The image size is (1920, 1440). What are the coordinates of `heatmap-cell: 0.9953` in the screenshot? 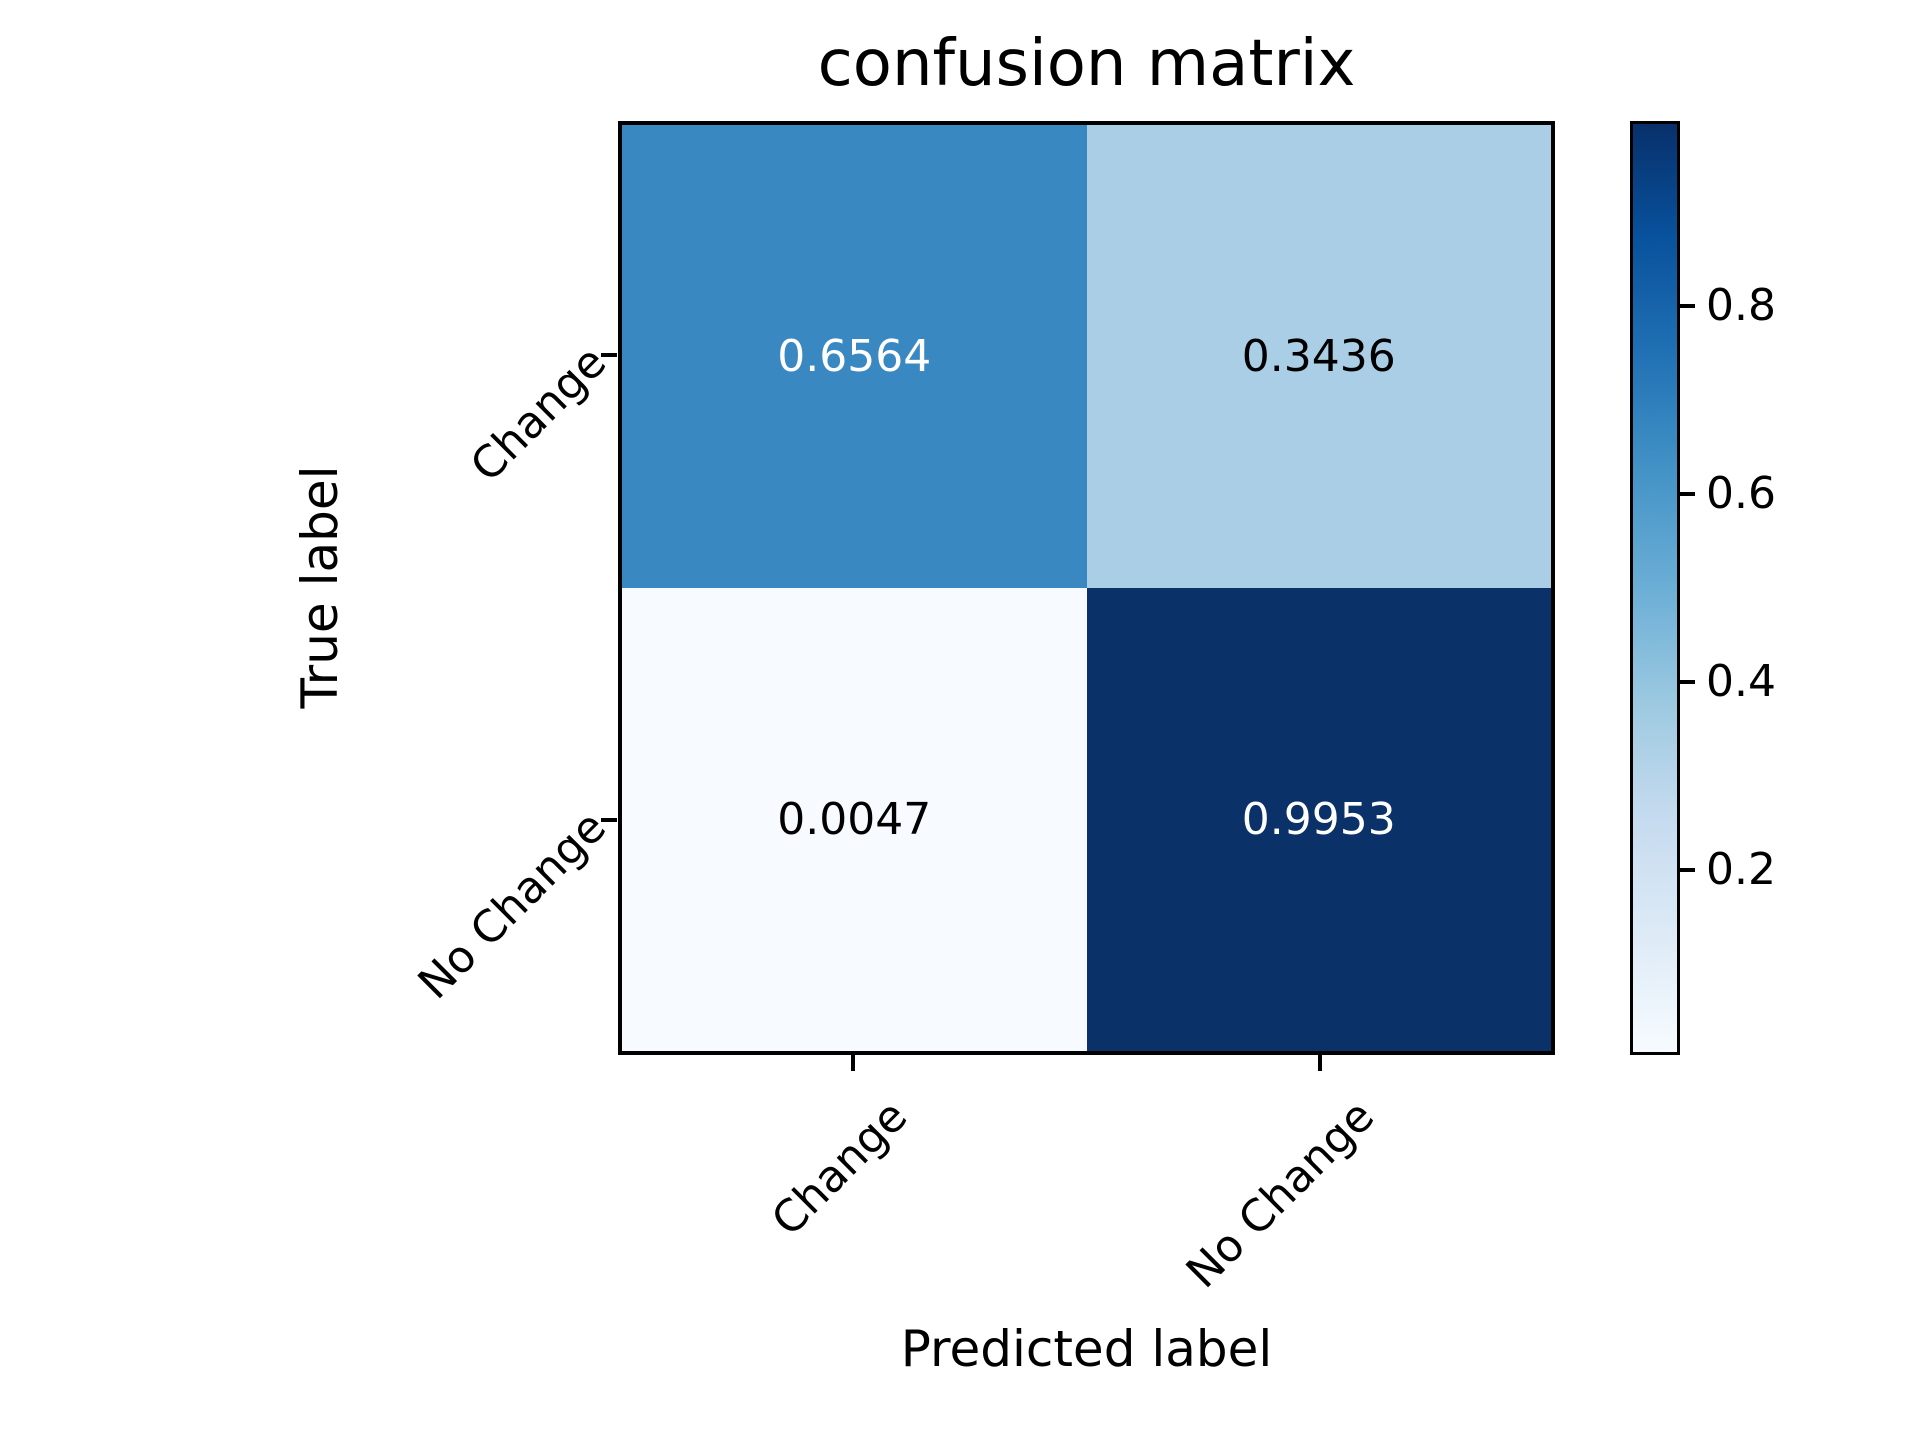 It's located at (1318, 819).